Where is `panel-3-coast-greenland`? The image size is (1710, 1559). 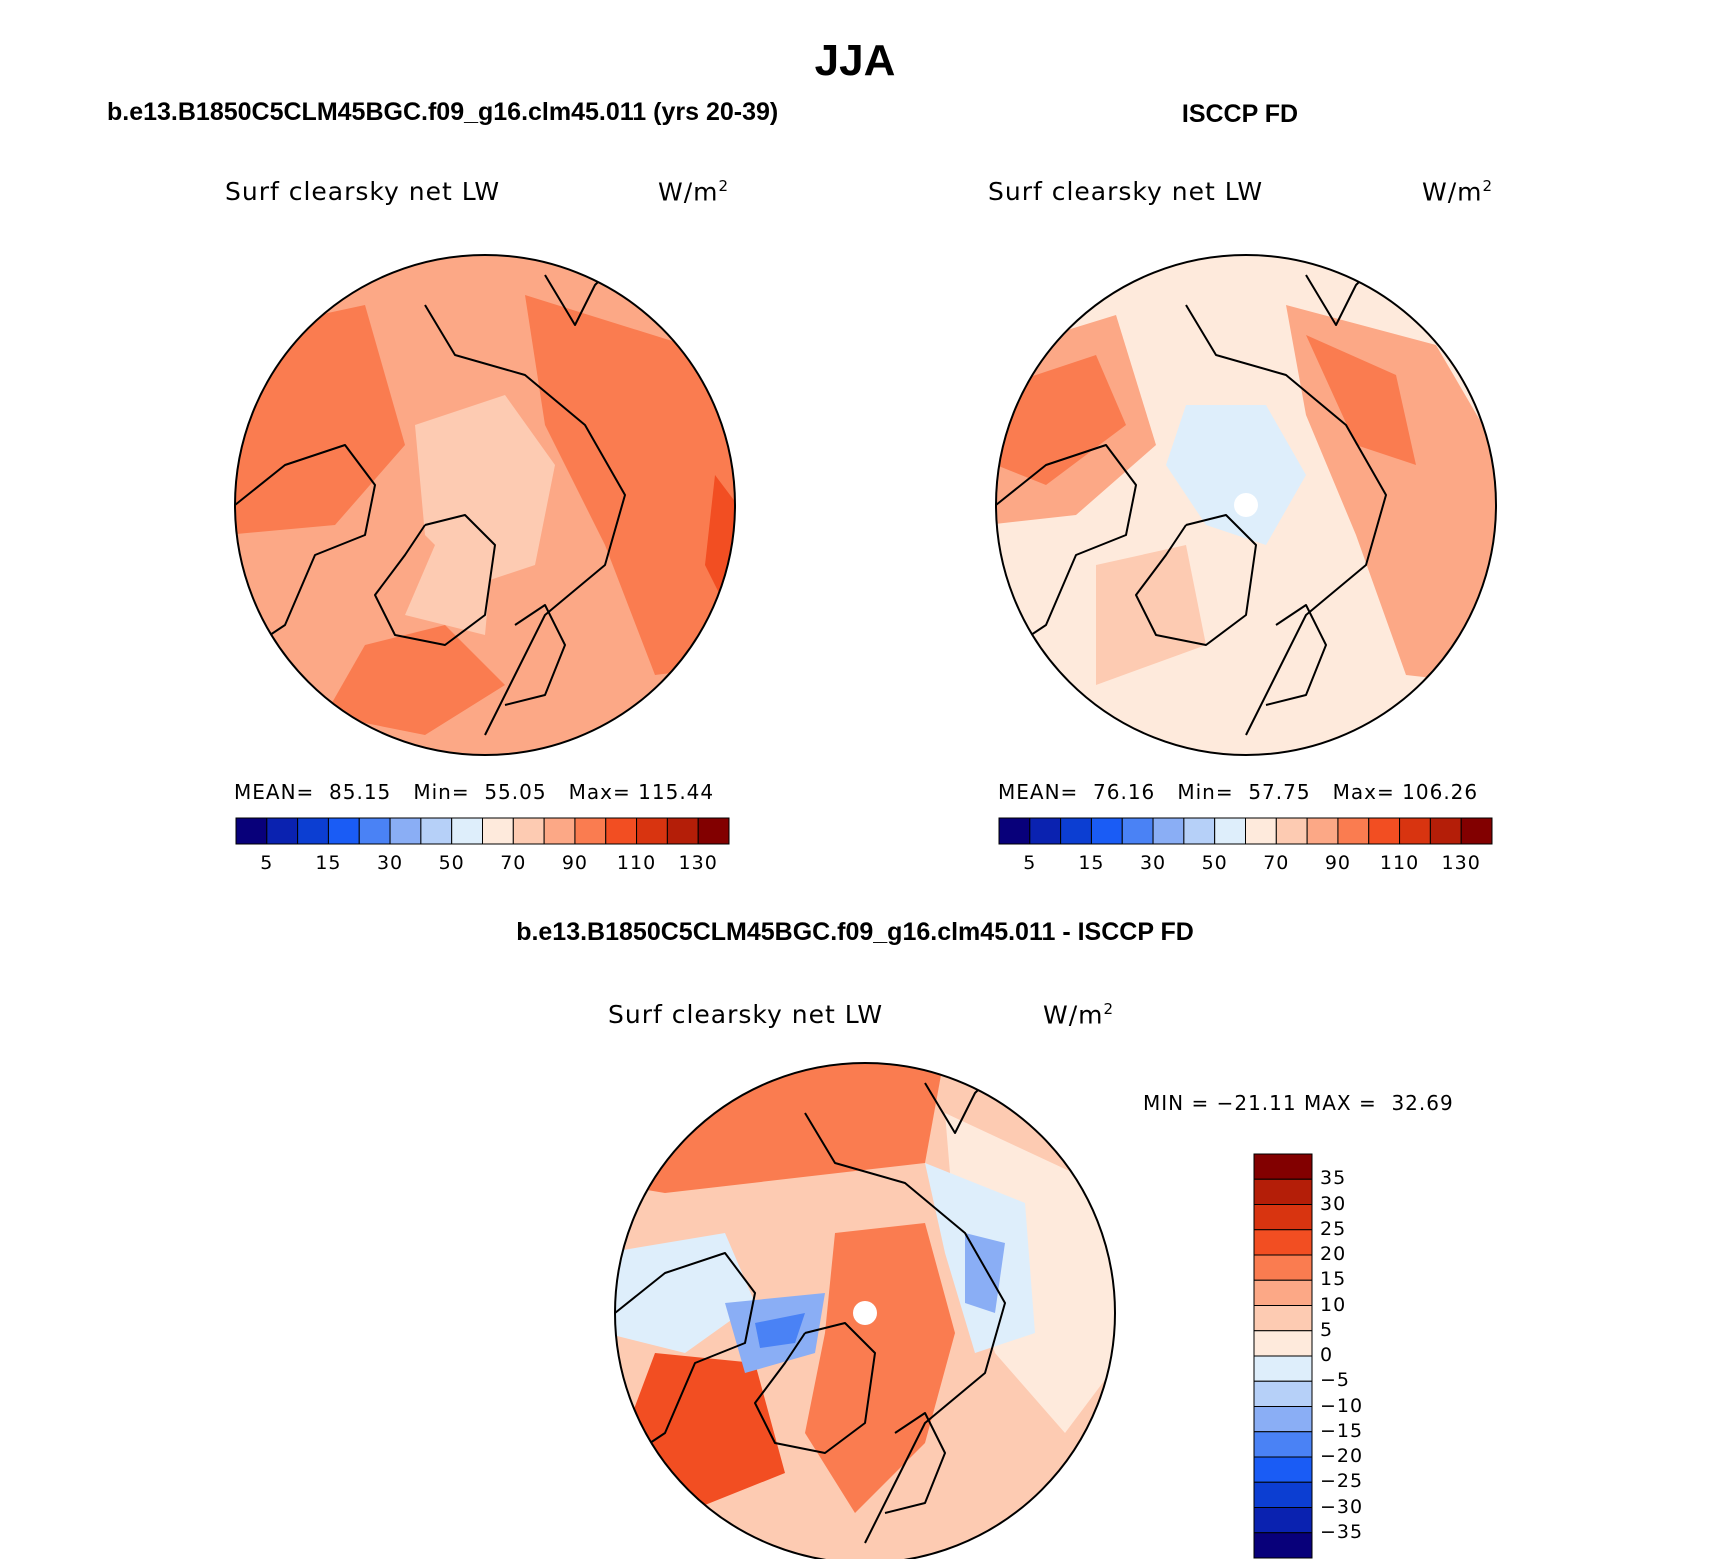 panel-3-coast-greenland is located at coordinates (815, 1388).